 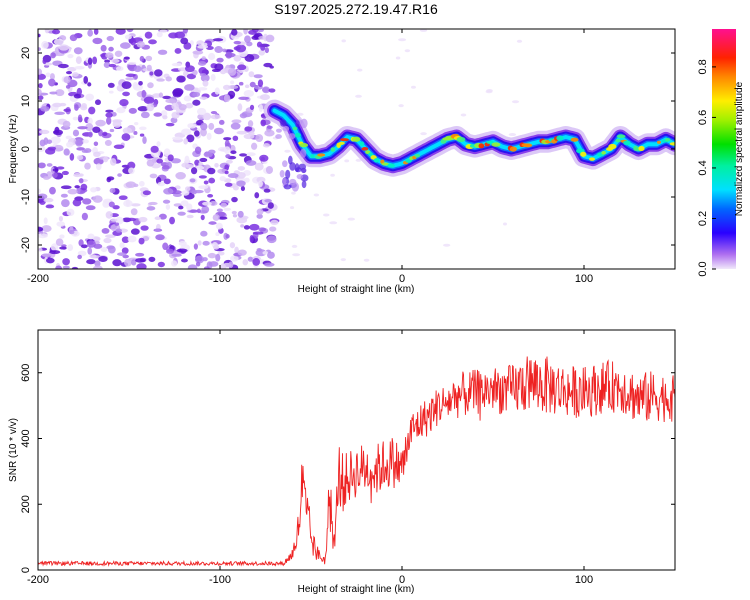 I want to click on x-tick-label: -200, so click(x=38, y=279).